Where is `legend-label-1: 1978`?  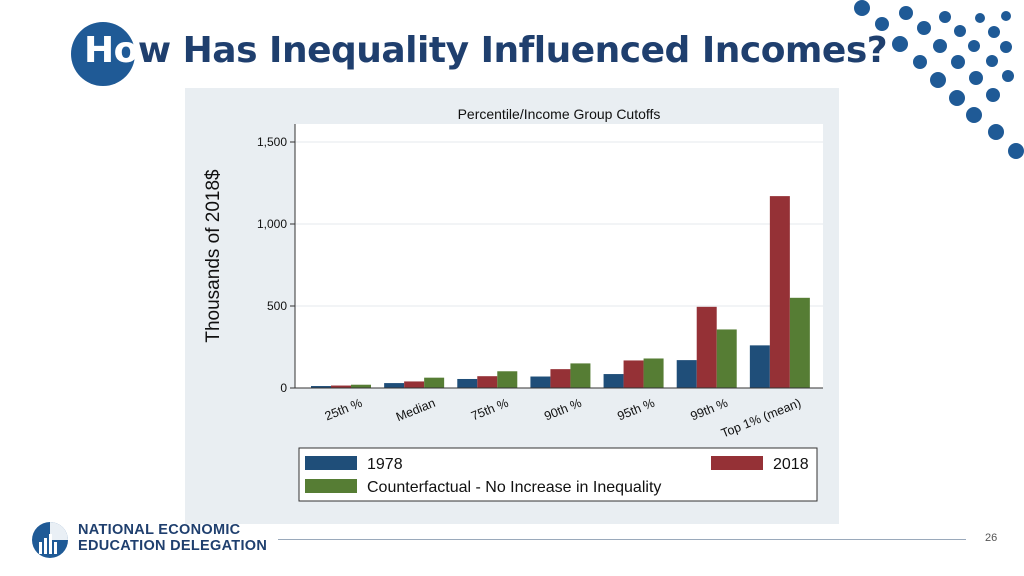
legend-label-1: 1978 is located at coordinates (385, 464).